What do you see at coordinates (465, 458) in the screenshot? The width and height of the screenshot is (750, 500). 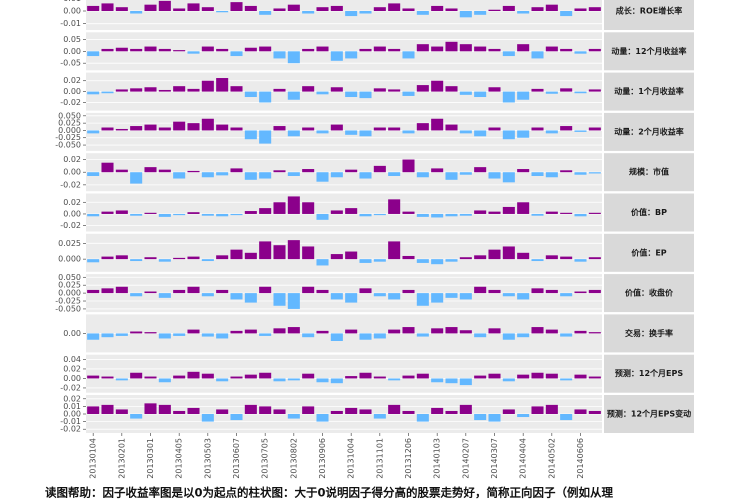 I see `x-tick-label: 20140207` at bounding box center [465, 458].